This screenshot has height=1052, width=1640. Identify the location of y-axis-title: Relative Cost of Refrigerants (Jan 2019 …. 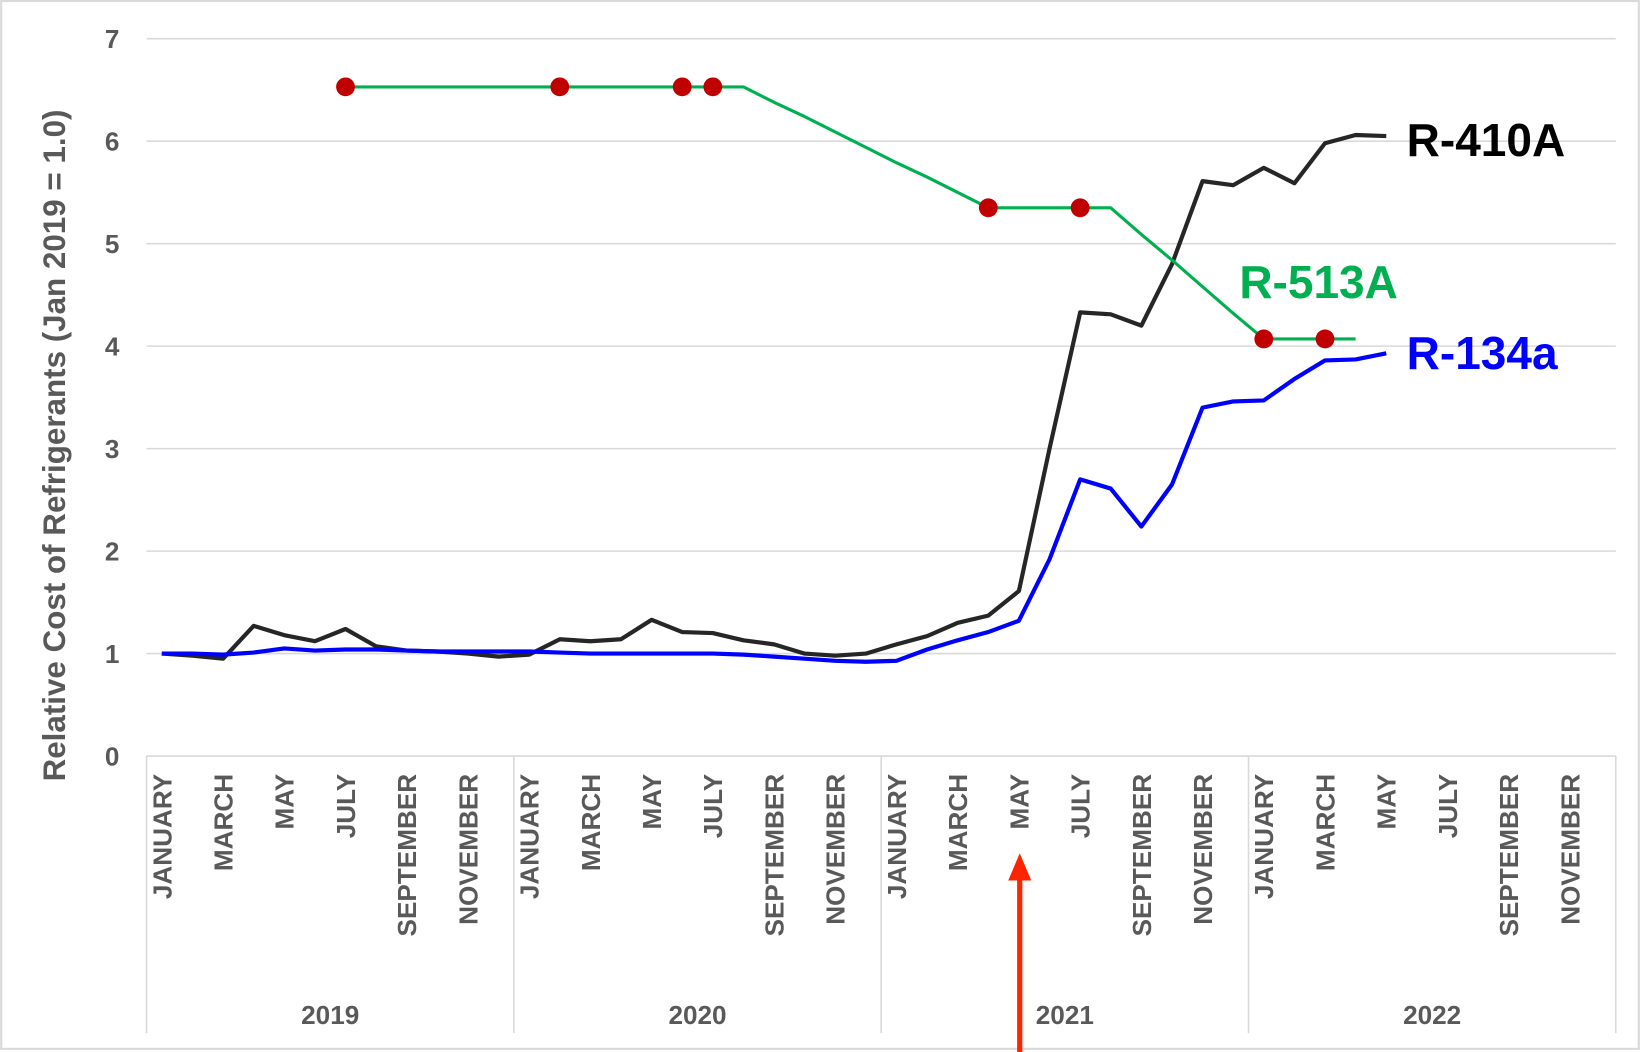
(54, 446).